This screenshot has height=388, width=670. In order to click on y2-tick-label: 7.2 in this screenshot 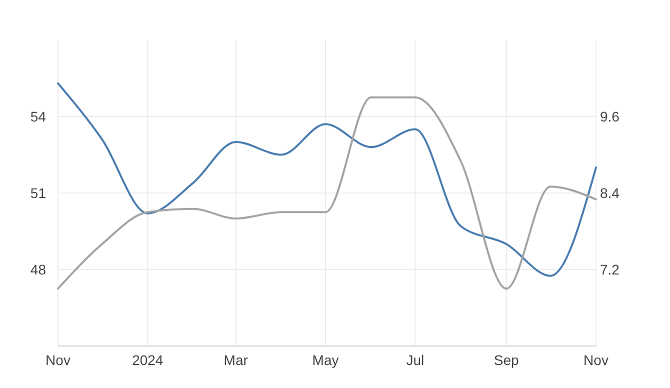, I will do `click(610, 269)`.